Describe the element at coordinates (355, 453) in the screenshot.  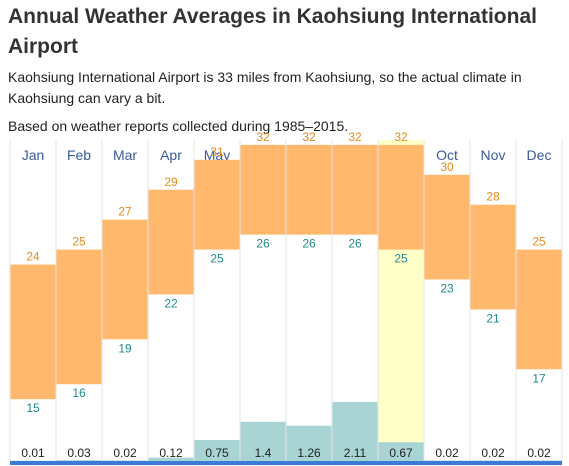
I see `precipitation-label: 2.11` at that location.